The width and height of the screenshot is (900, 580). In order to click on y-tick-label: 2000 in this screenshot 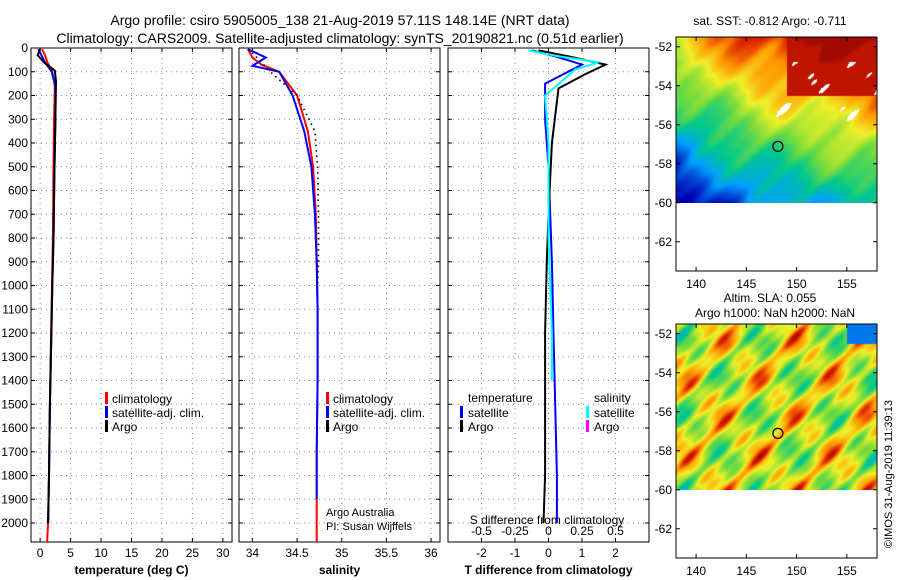, I will do `click(14, 523)`.